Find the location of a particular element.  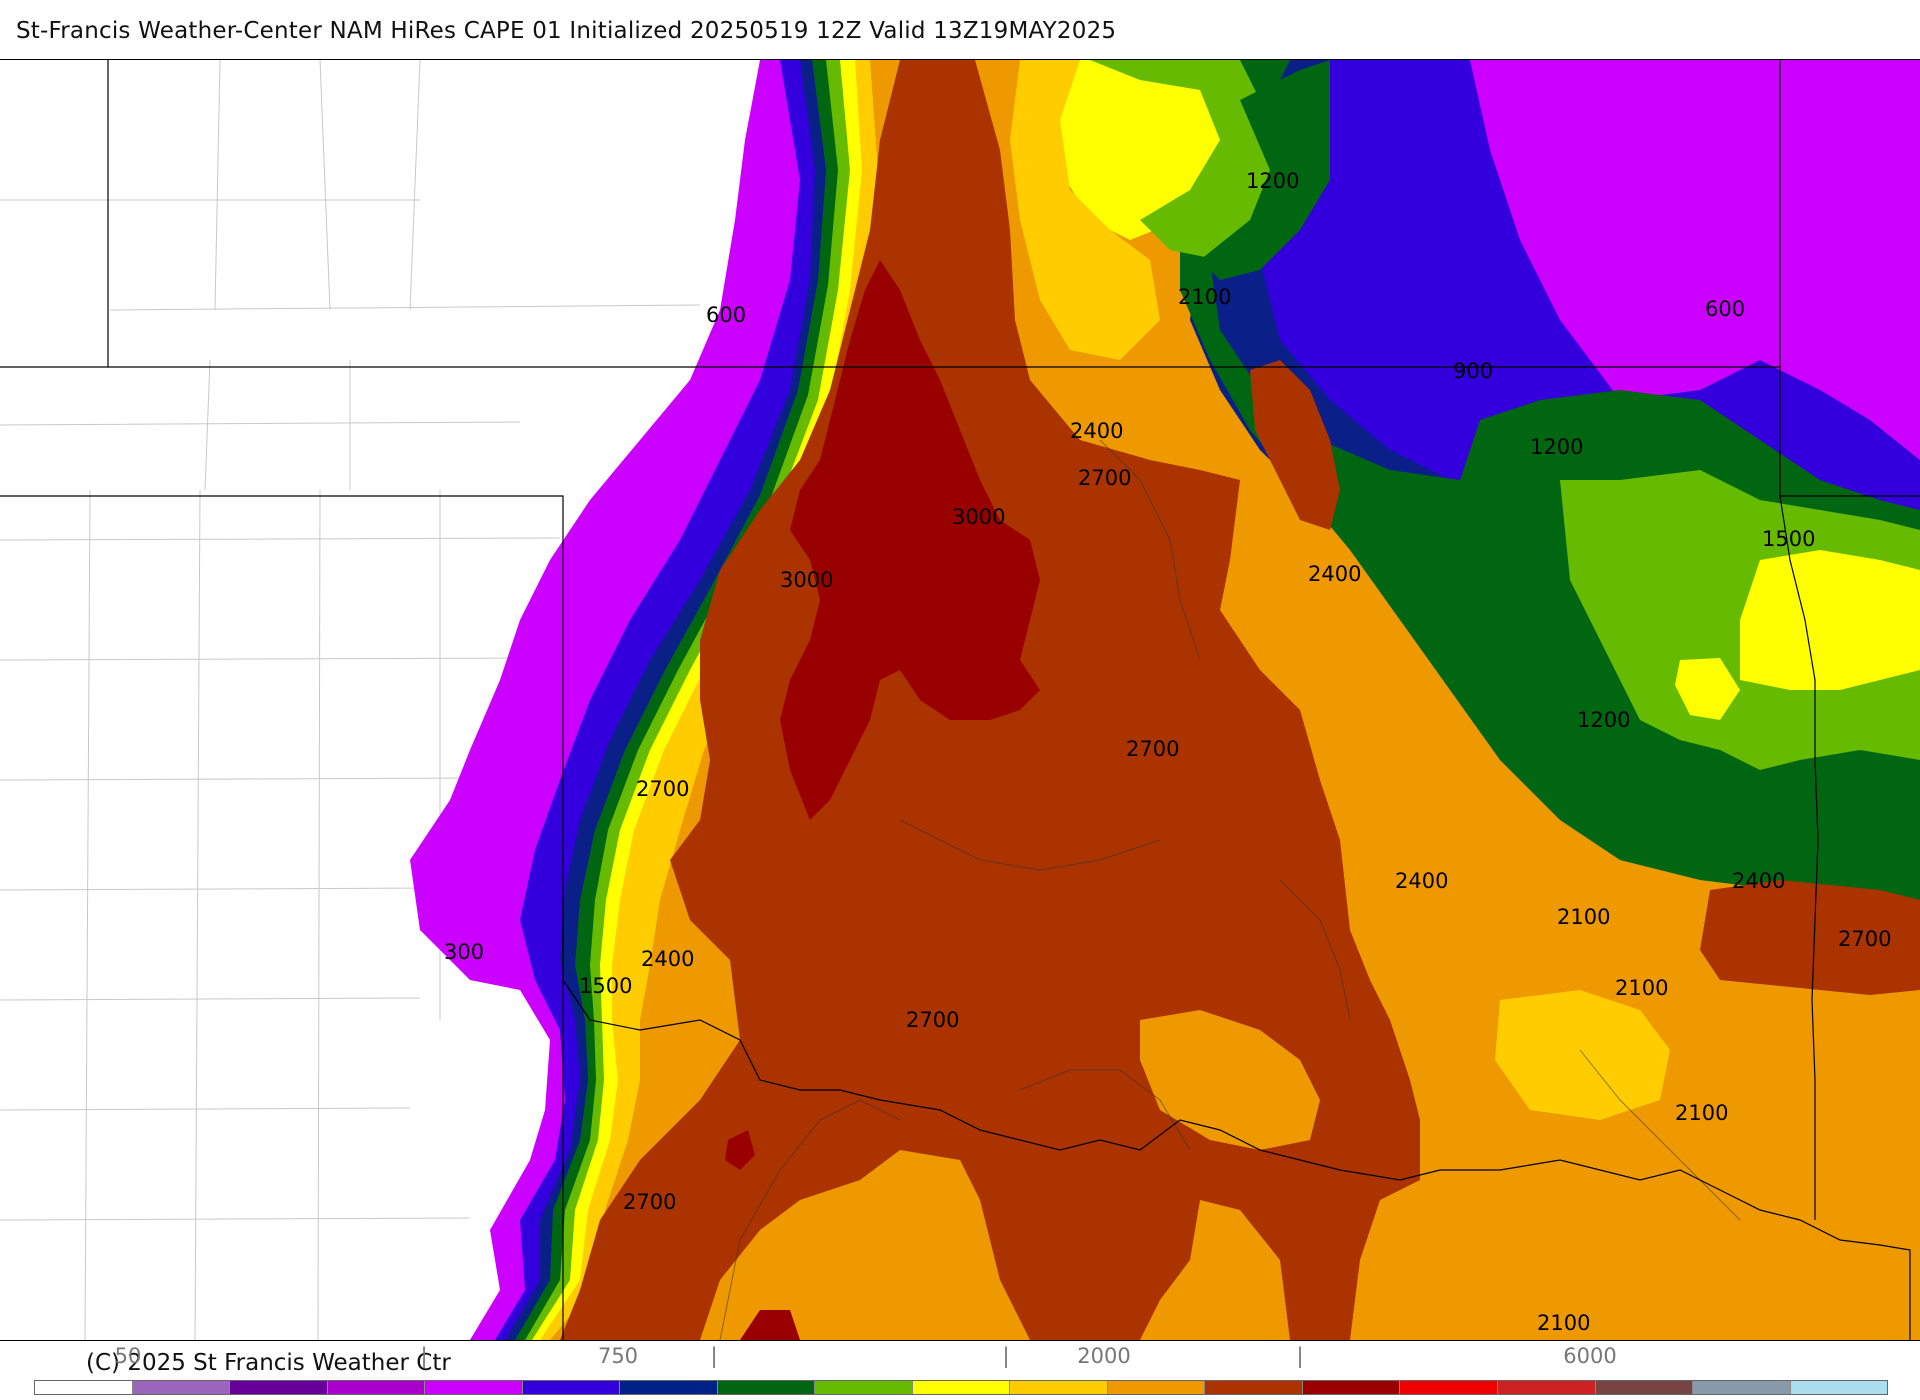

band-2400-patch is located at coordinates (1230, 1080).